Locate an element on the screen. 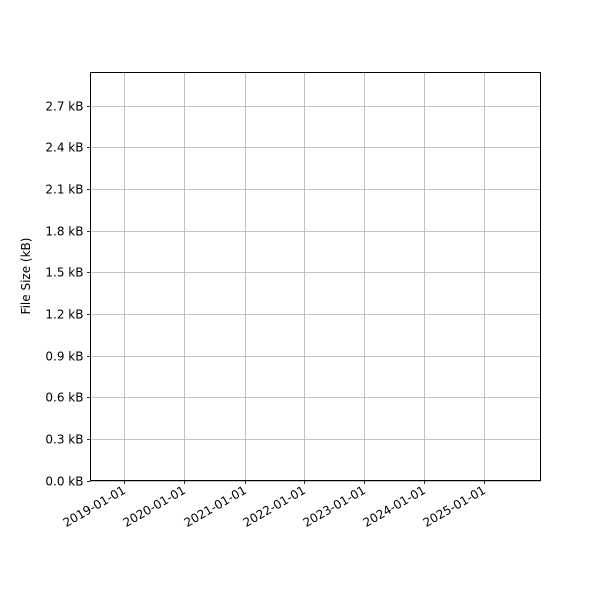  y-tick-label: 0.0 kB is located at coordinates (64, 482).